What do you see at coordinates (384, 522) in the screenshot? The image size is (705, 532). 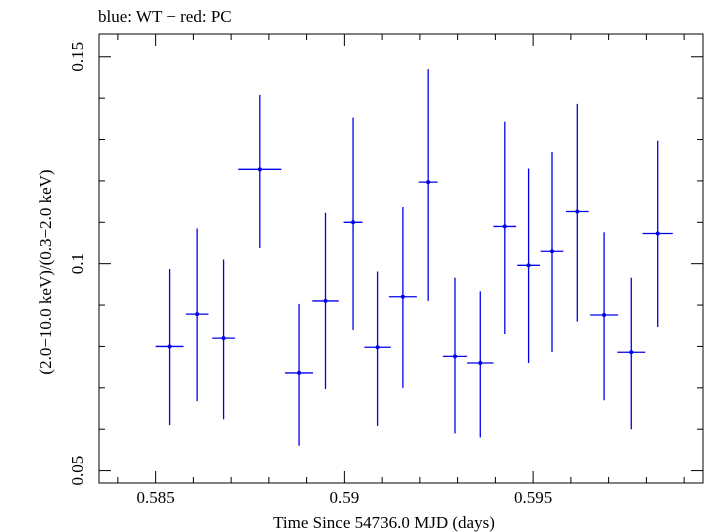 I see `x-axis-label: Time Since 54736.0 MJD (days)` at bounding box center [384, 522].